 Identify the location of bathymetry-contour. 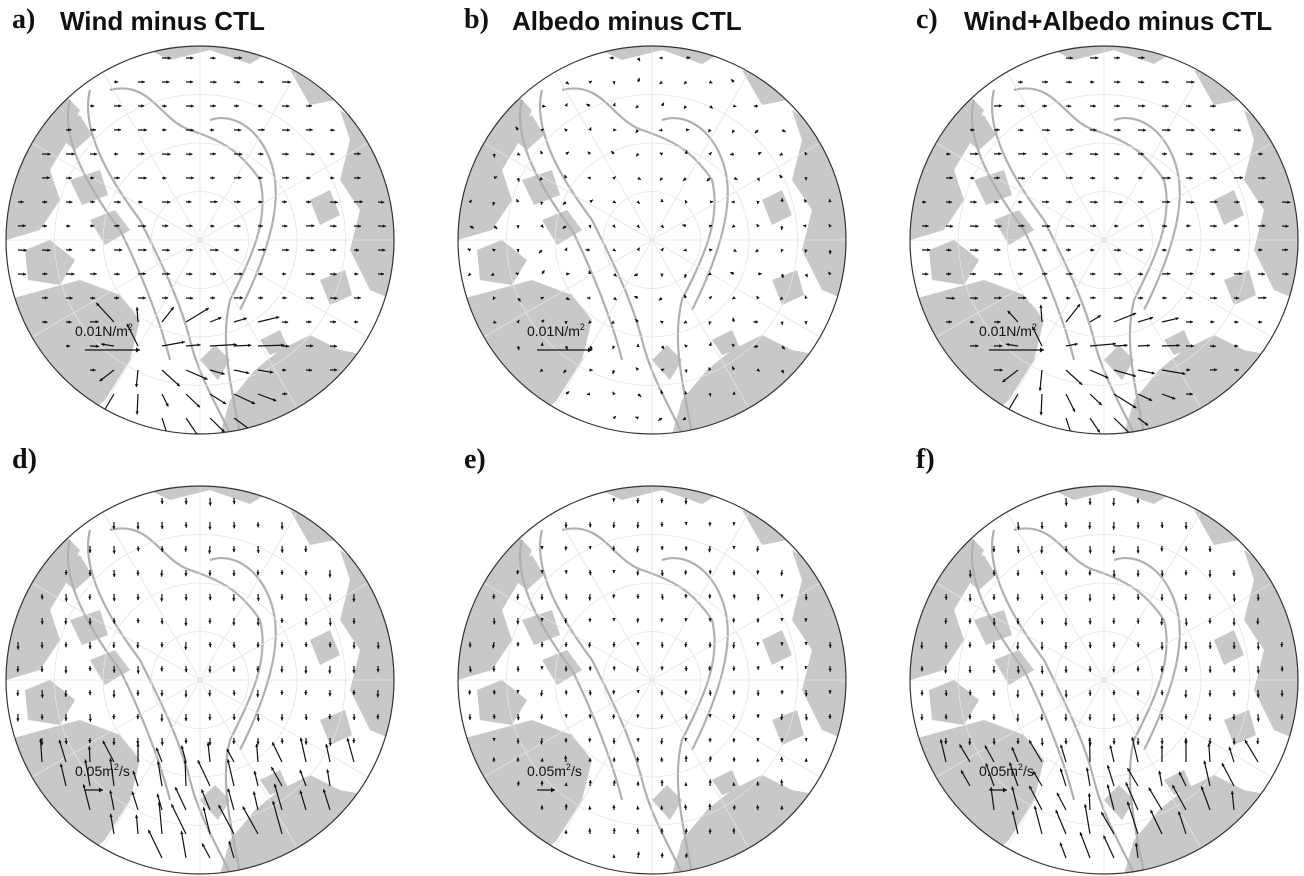
(243, 654).